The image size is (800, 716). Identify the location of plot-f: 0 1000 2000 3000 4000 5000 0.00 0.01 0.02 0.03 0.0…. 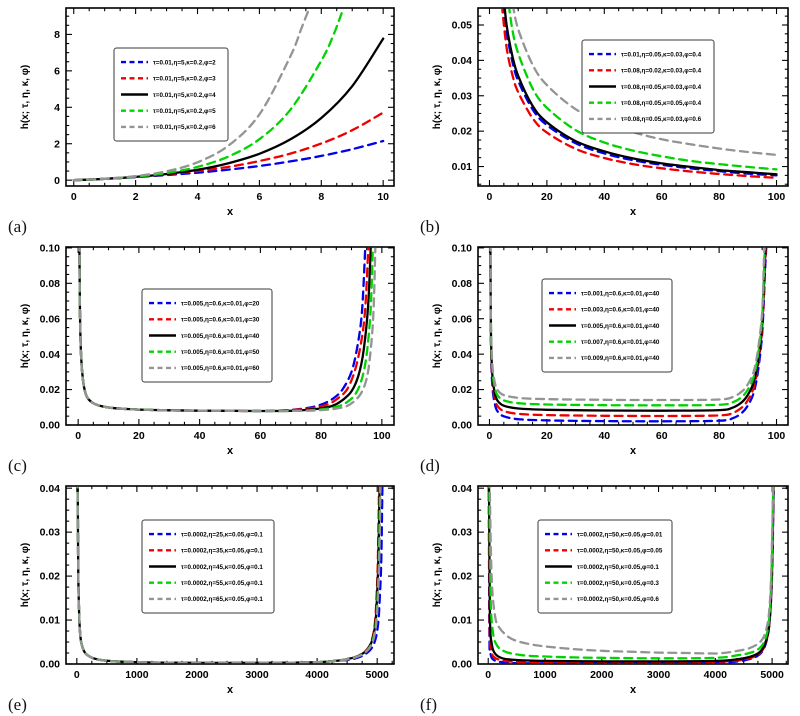
(610, 589).